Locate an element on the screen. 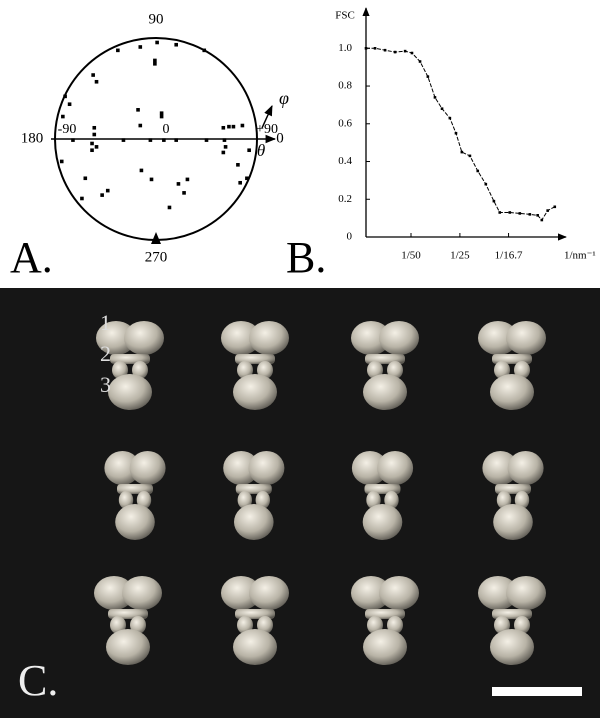 The height and width of the screenshot is (718, 600). y-tick-label: 0.2 is located at coordinates (345, 199).